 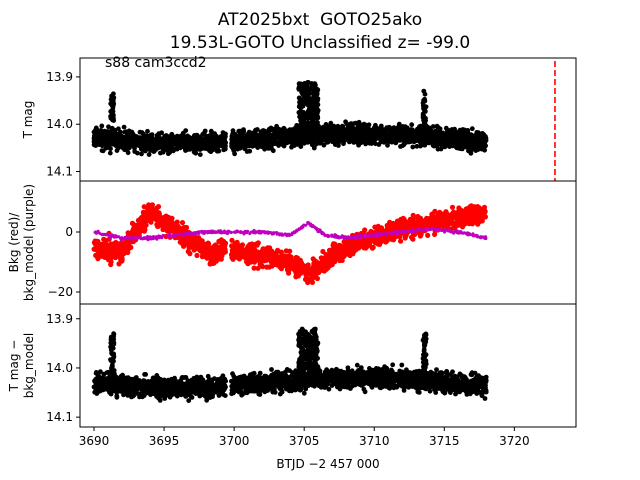 I want to click on bkg-series-points, so click(x=289, y=244).